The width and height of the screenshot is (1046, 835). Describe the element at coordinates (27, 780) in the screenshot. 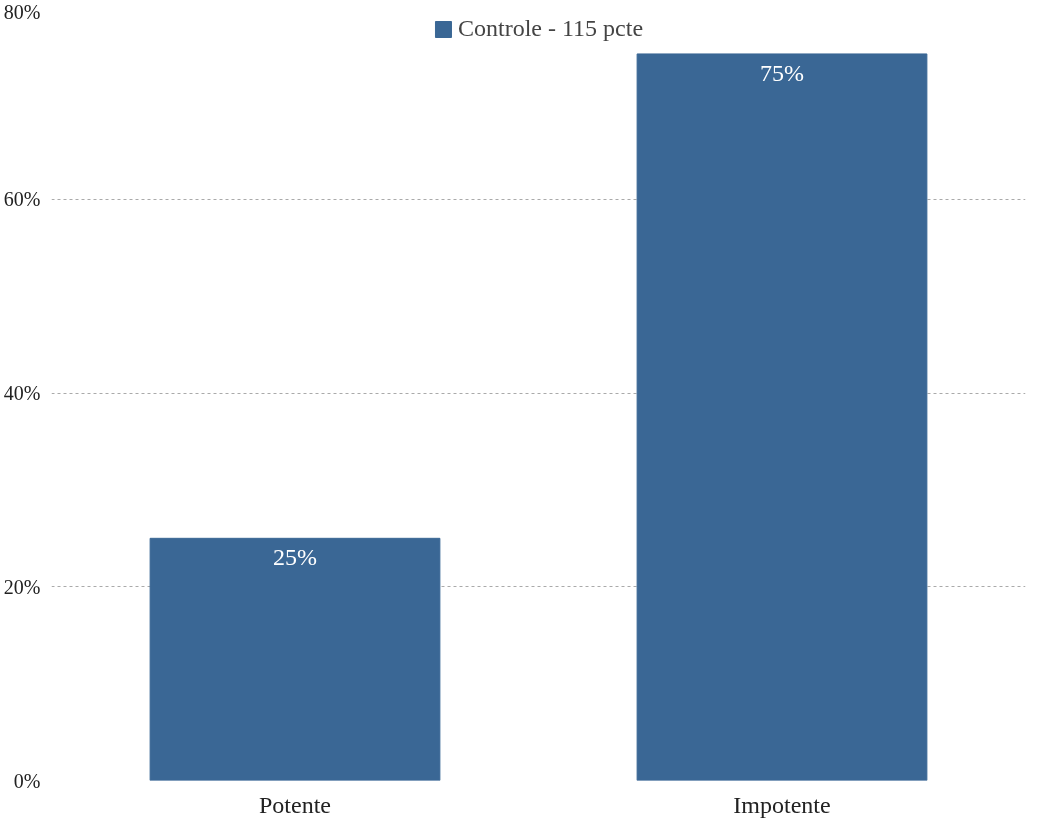

I see `y-tick-label: 0%` at that location.